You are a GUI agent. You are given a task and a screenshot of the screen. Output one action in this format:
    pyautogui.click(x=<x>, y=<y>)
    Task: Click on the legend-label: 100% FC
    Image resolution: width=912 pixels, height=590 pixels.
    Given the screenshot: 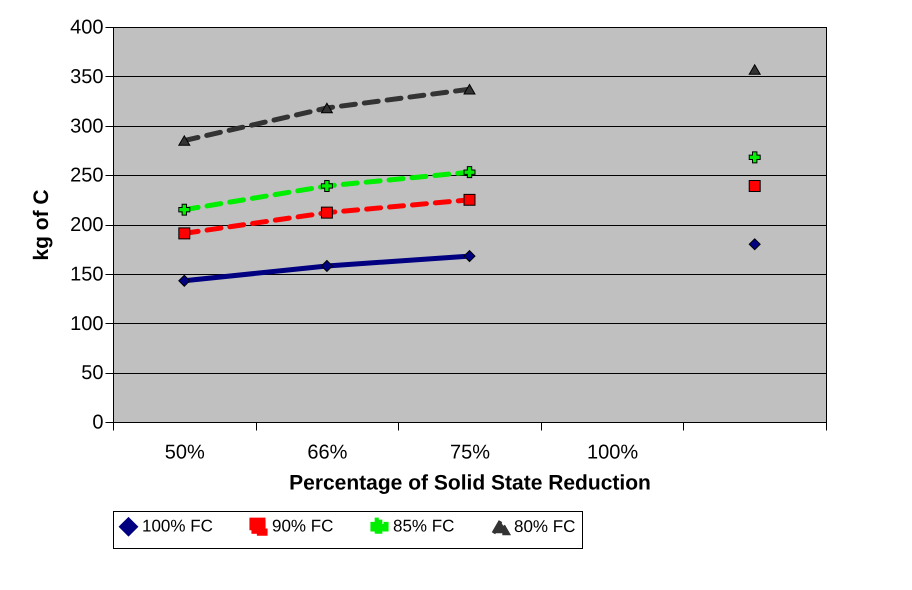 What is the action you would take?
    pyautogui.click(x=177, y=526)
    